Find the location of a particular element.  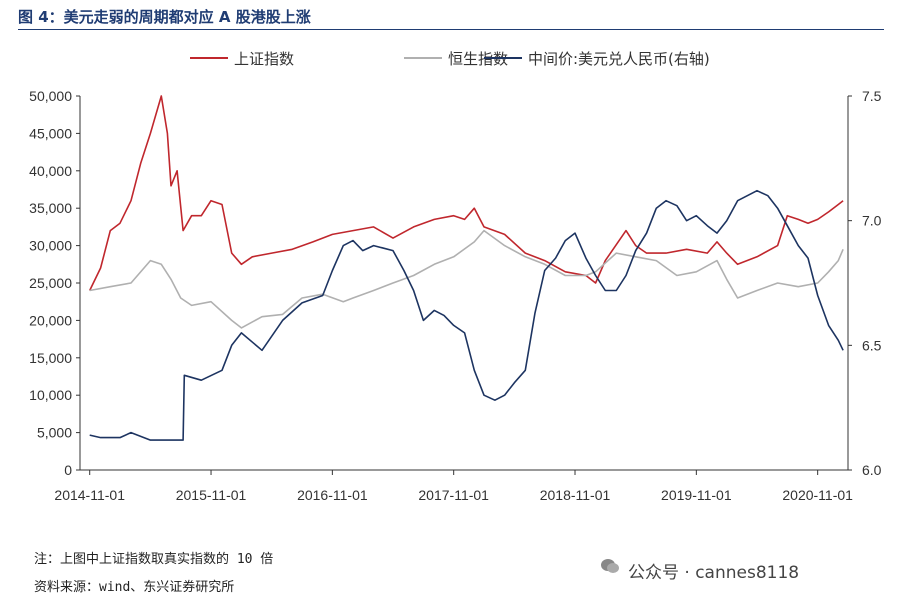

x-tick-label: 2019-11-01 is located at coordinates (696, 495).